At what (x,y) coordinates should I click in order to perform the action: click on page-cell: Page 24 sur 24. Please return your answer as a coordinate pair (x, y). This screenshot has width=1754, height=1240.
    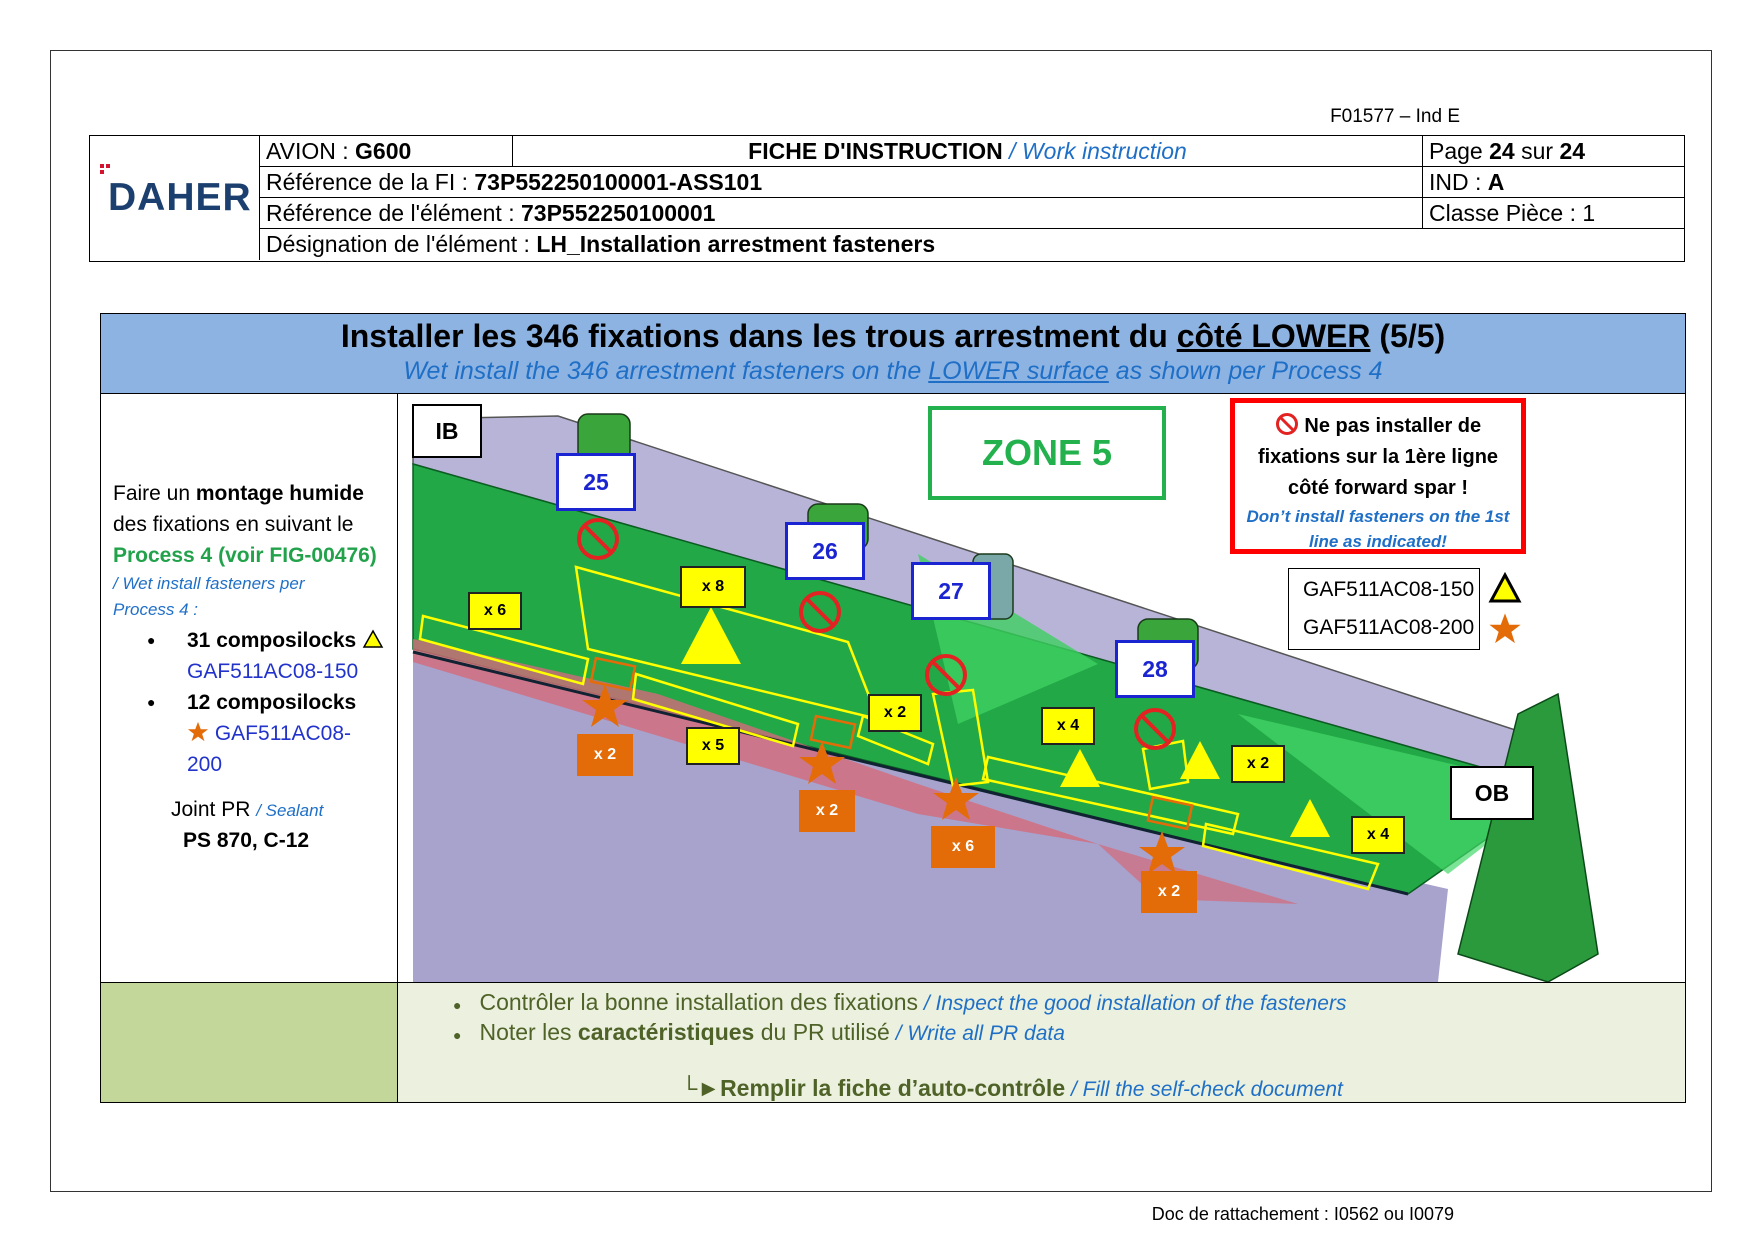
    Looking at the image, I should click on (1553, 151).